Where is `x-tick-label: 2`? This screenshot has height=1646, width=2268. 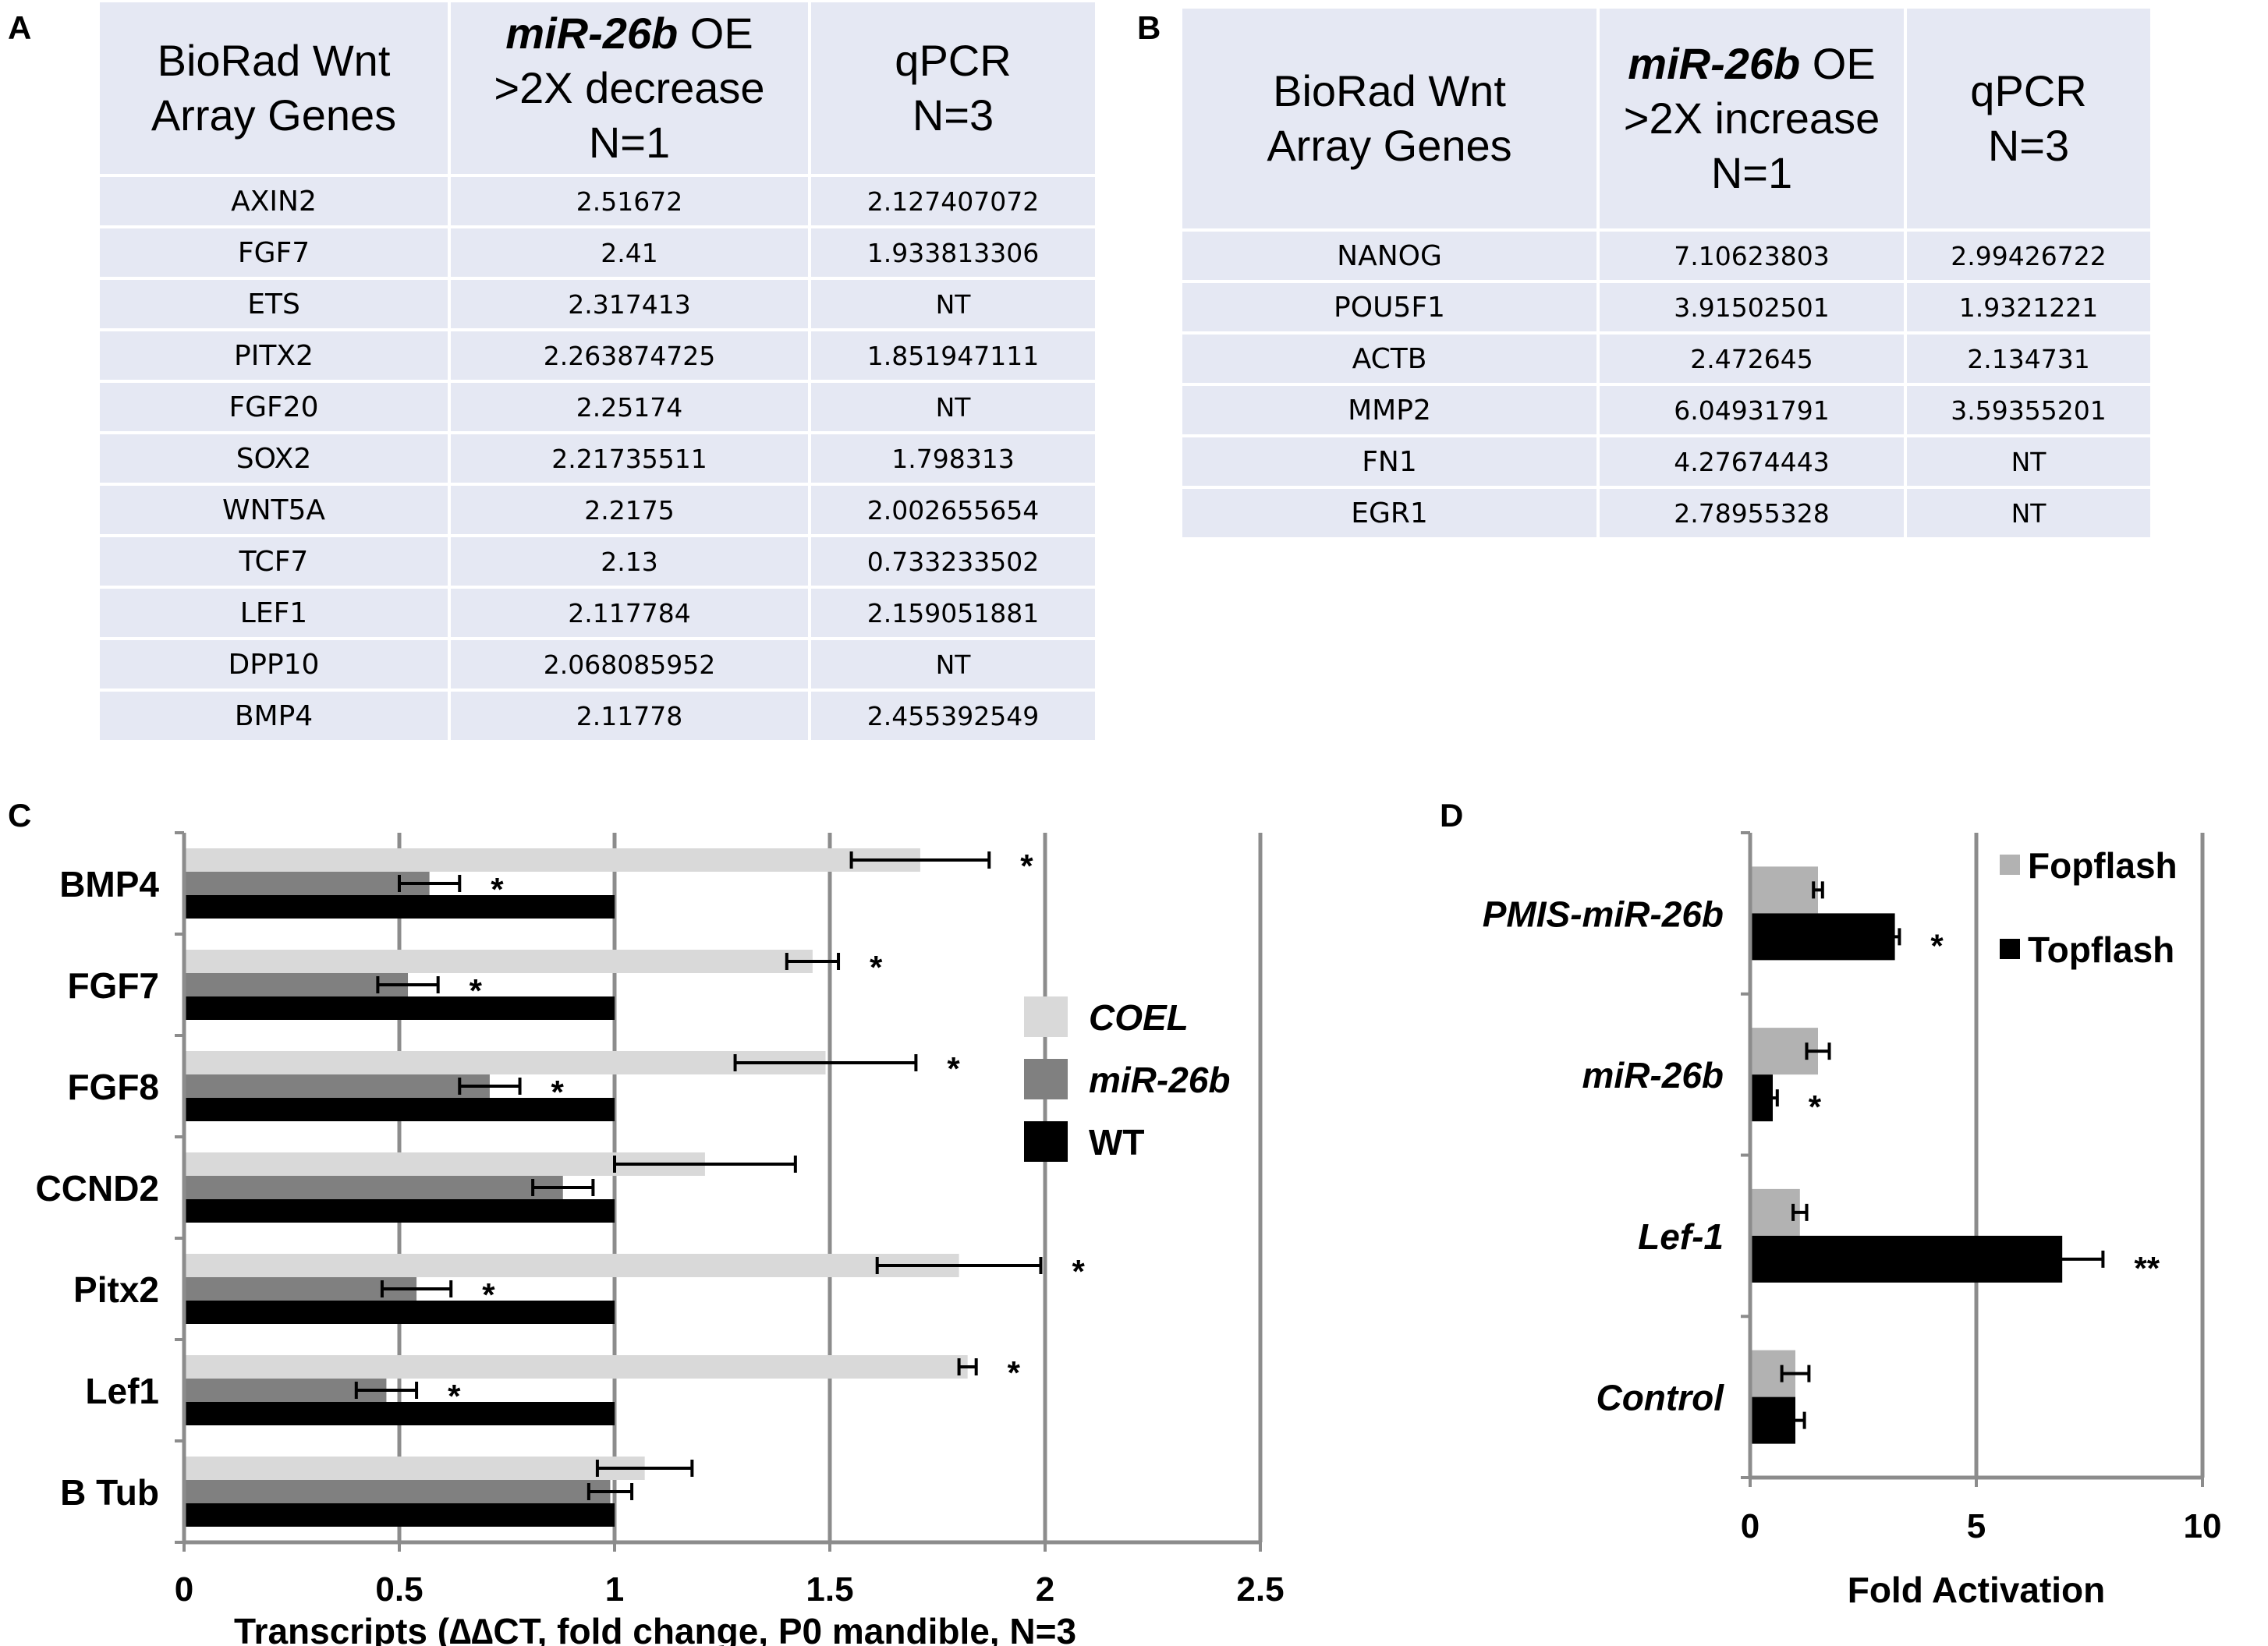 x-tick-label: 2 is located at coordinates (1045, 1589).